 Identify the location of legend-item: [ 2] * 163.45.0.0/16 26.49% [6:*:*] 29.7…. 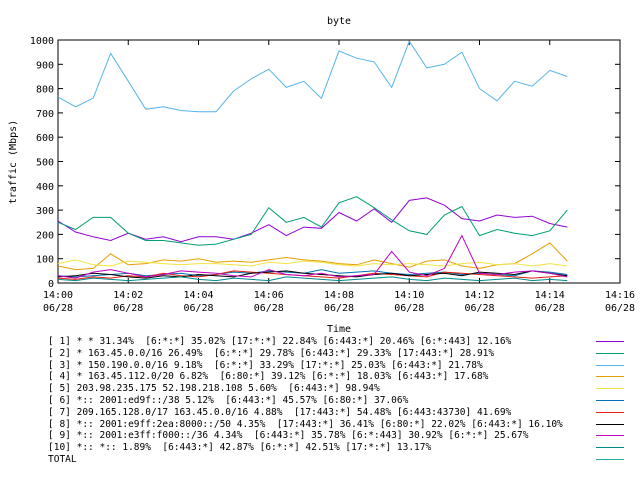
(343, 353).